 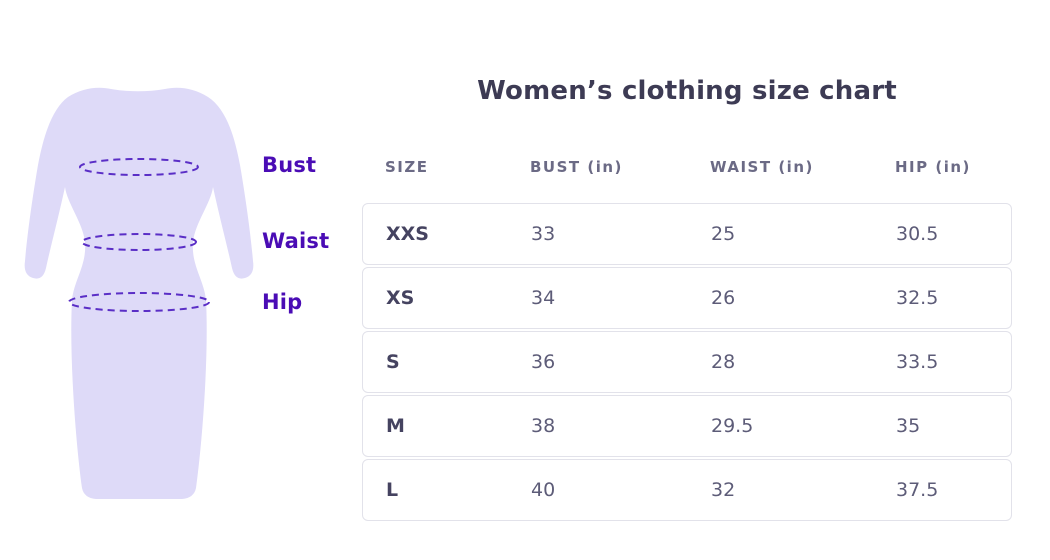 I want to click on waist-measure-line, so click(x=139, y=242).